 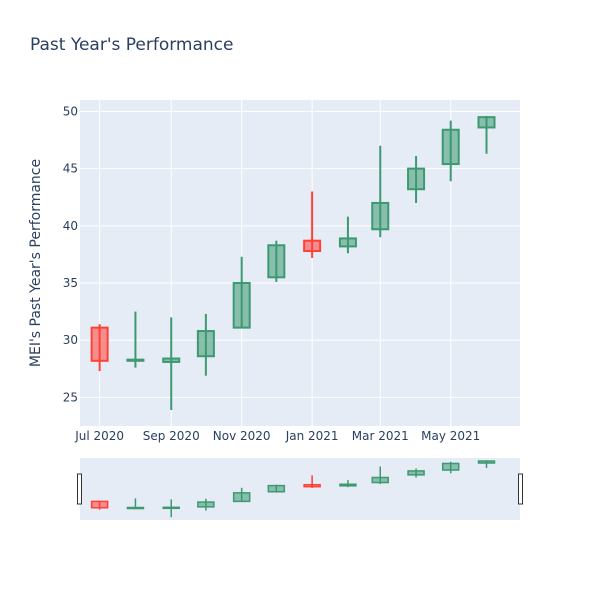 I want to click on y-tick-label: 30, so click(x=70, y=340).